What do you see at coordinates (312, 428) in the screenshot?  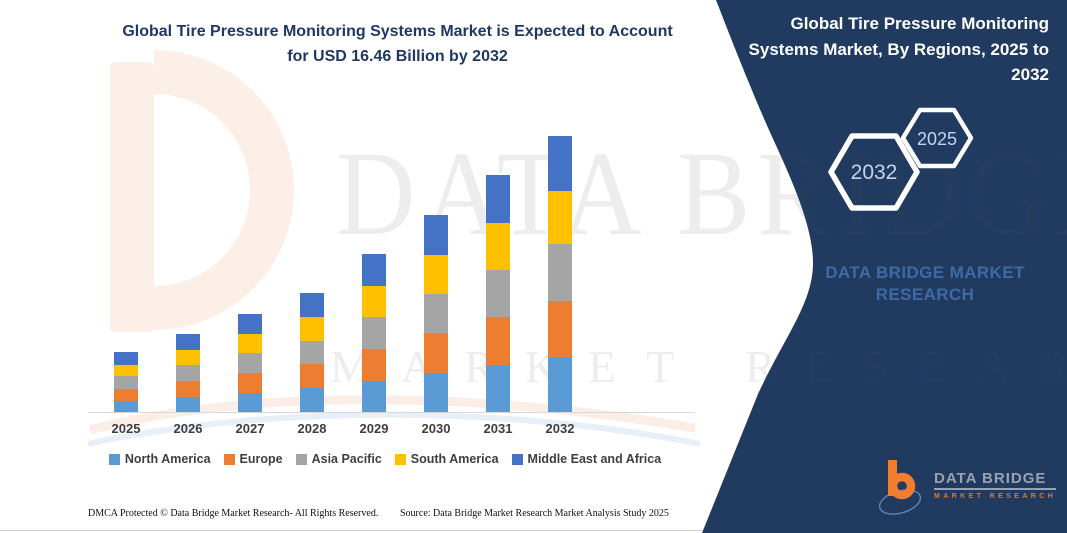 I see `x-axis-label-2028: 2028` at bounding box center [312, 428].